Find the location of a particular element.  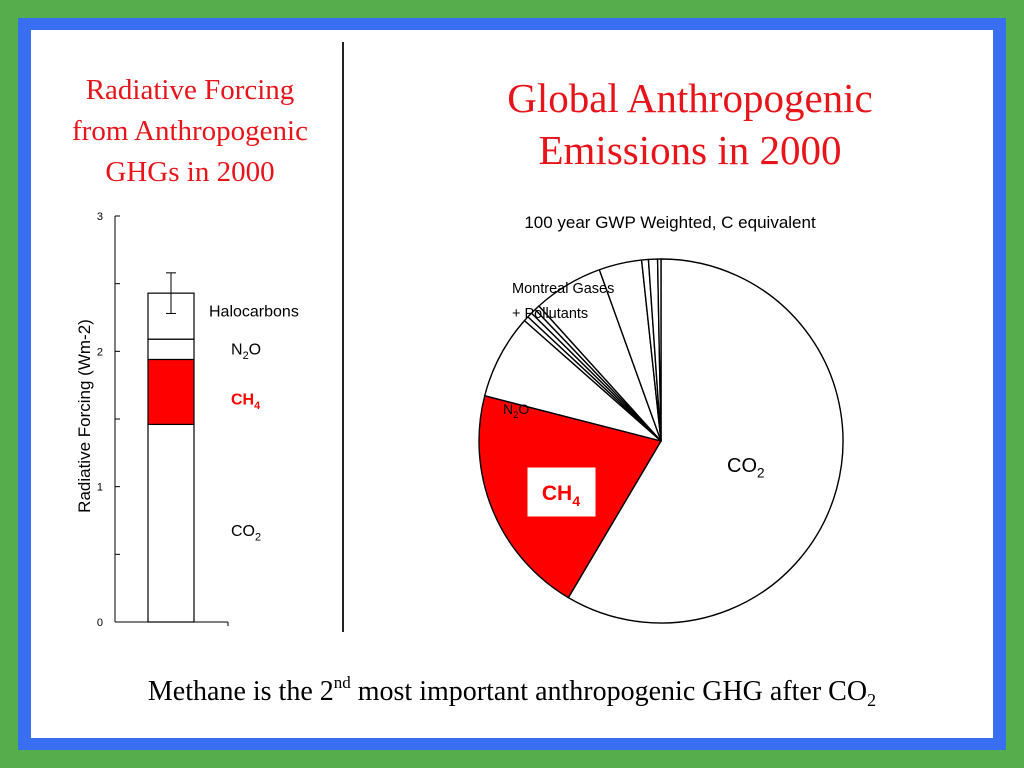

left-title-line: from Anthropogenic is located at coordinates (190, 131).